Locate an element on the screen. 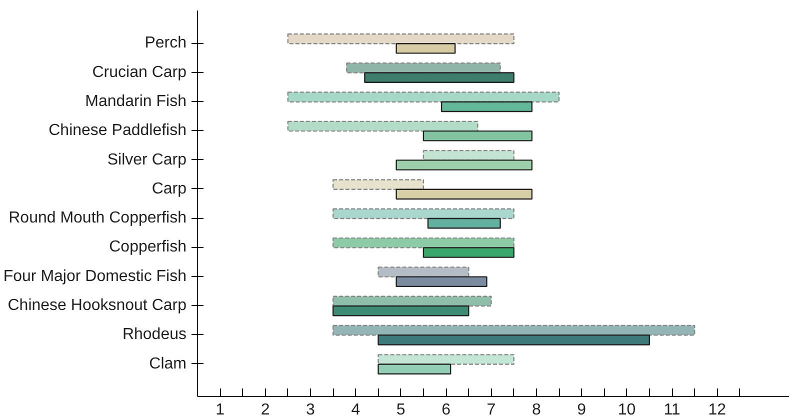 This screenshot has height=417, width=789. y-tick-label: Rhodeus is located at coordinates (154, 335).